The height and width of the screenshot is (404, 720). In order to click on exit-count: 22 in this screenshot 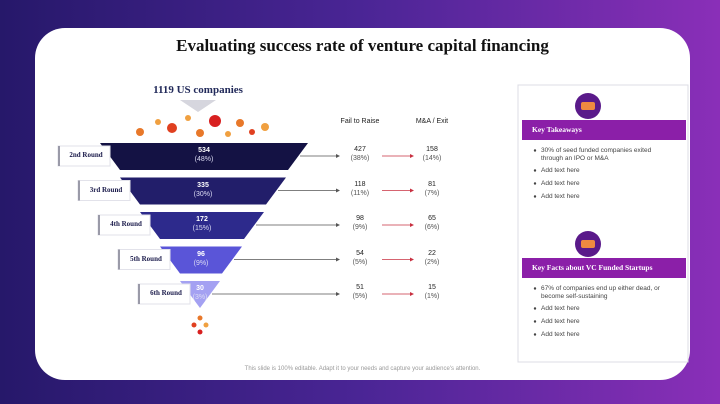, I will do `click(432, 253)`.